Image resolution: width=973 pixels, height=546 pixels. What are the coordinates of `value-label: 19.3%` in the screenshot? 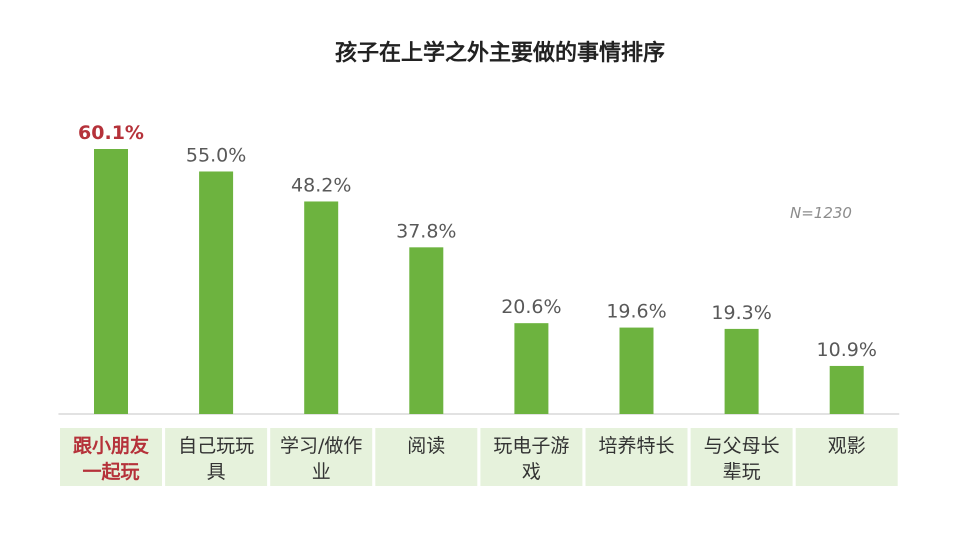 It's located at (741, 313).